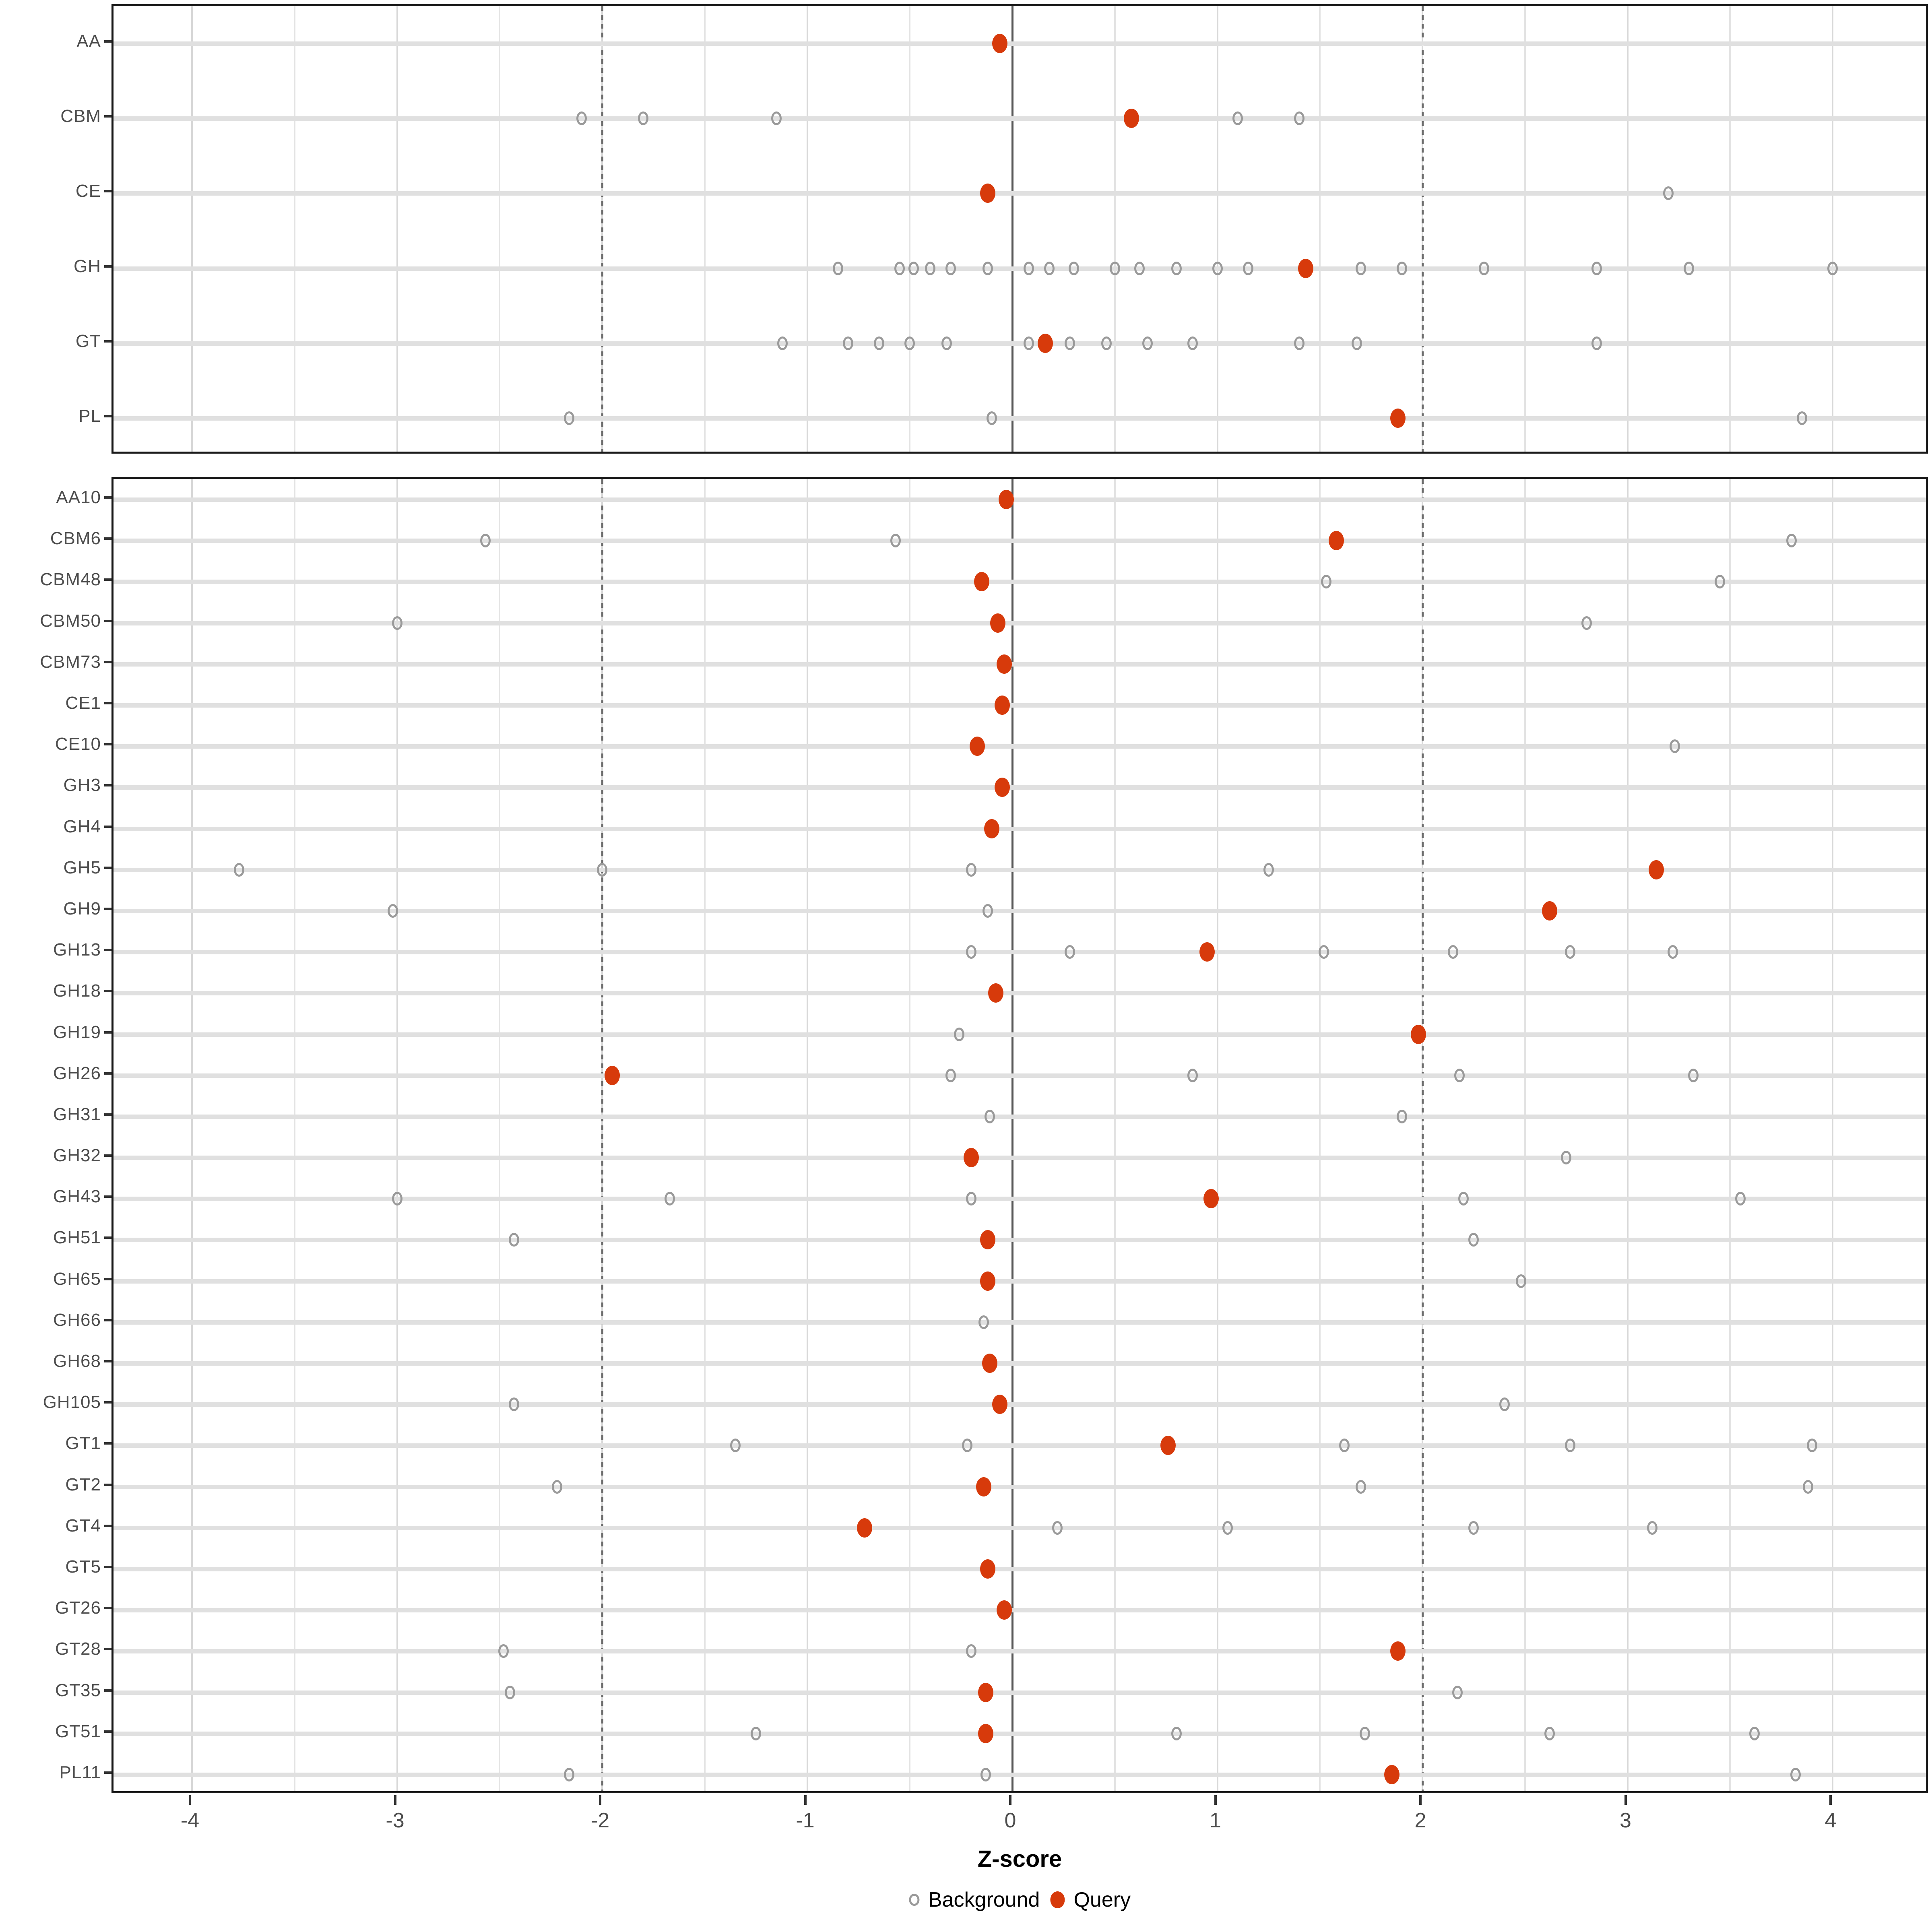 The image size is (1932, 1932). I want to click on legend-item-background: Background, so click(974, 1900).